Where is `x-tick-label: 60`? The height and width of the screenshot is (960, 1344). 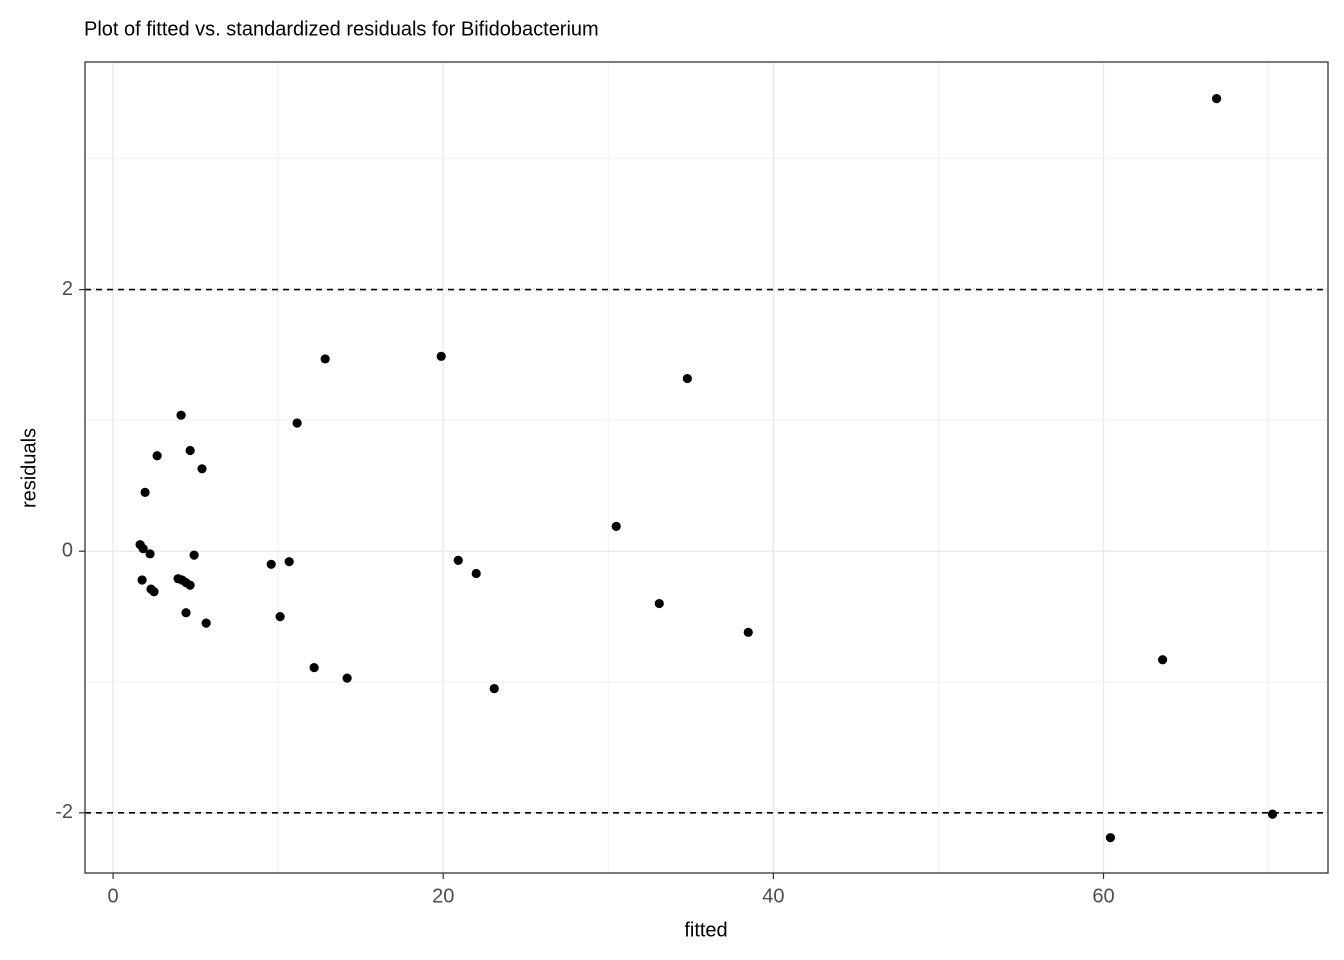 x-tick-label: 60 is located at coordinates (1103, 896).